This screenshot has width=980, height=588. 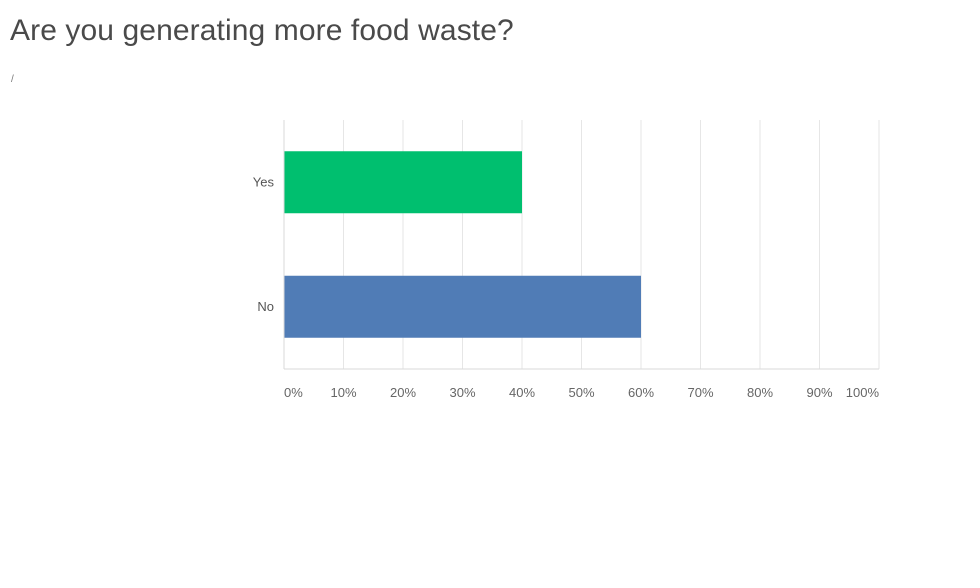 I want to click on x-tick-label: 60%, so click(x=641, y=392).